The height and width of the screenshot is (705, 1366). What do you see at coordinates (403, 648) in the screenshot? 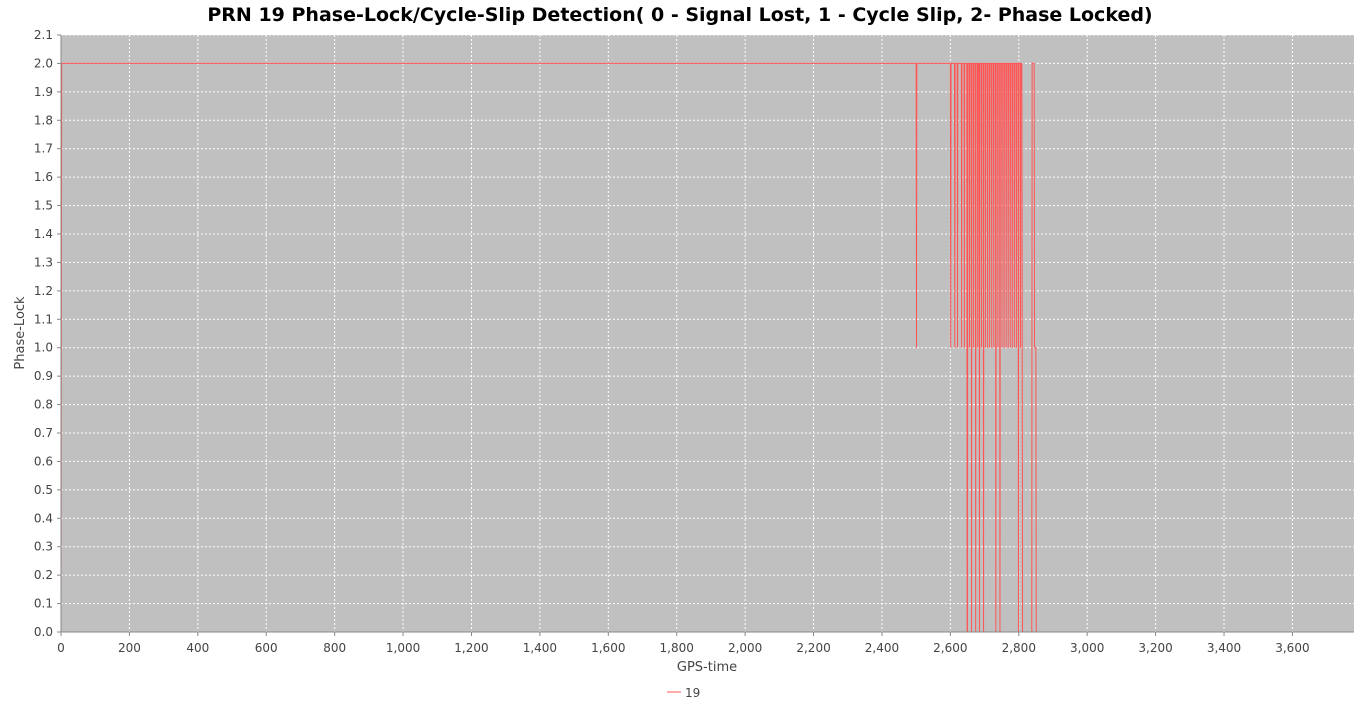
I see `x-tick-label: 1,000` at bounding box center [403, 648].